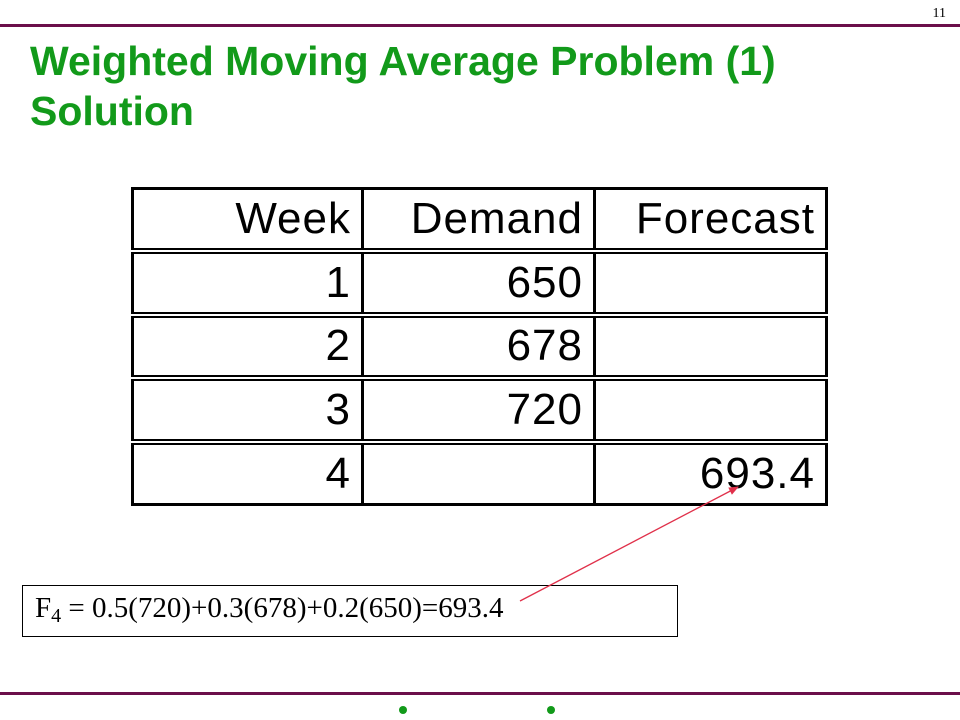  I want to click on cell-week: 4, so click(247, 473).